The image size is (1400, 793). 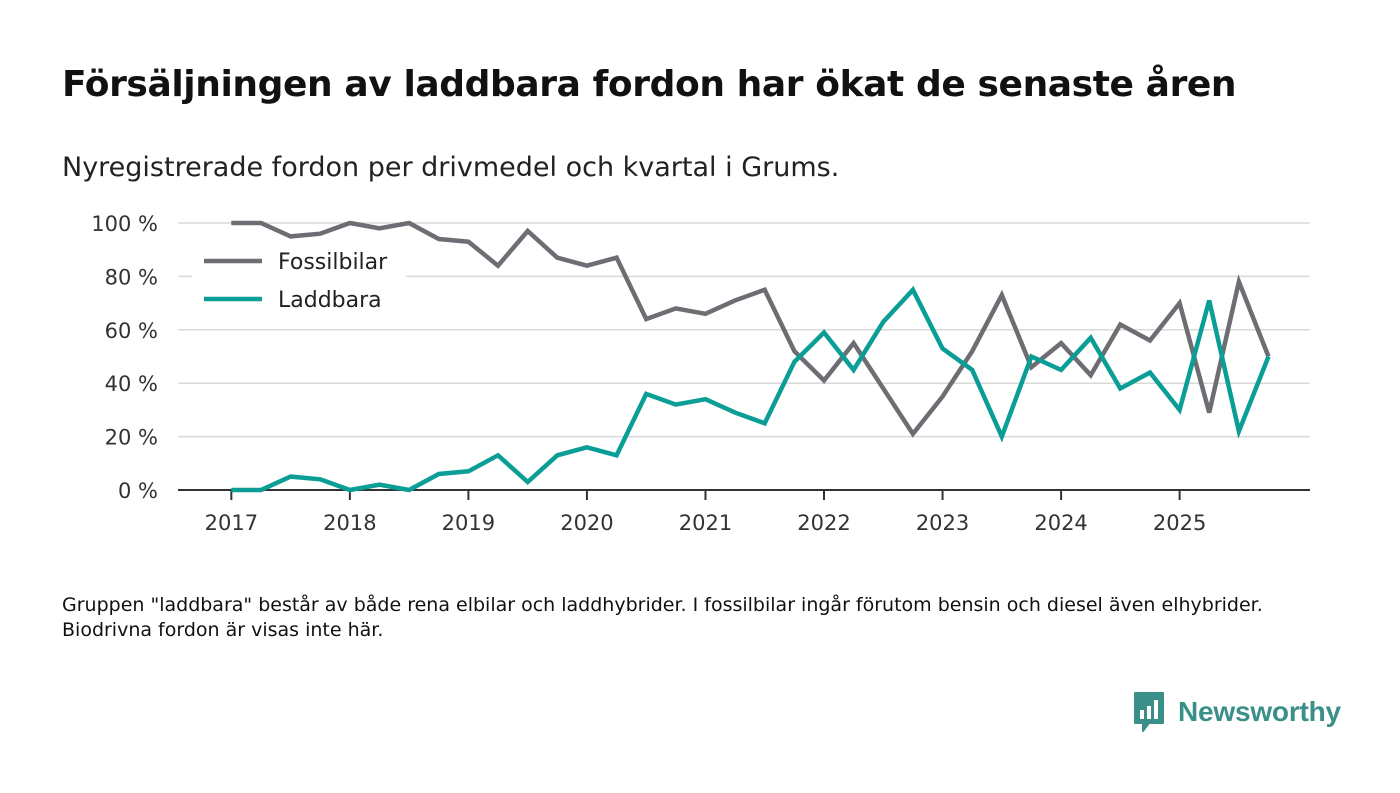 I want to click on y-tick-label: 60 %, so click(x=131, y=331).